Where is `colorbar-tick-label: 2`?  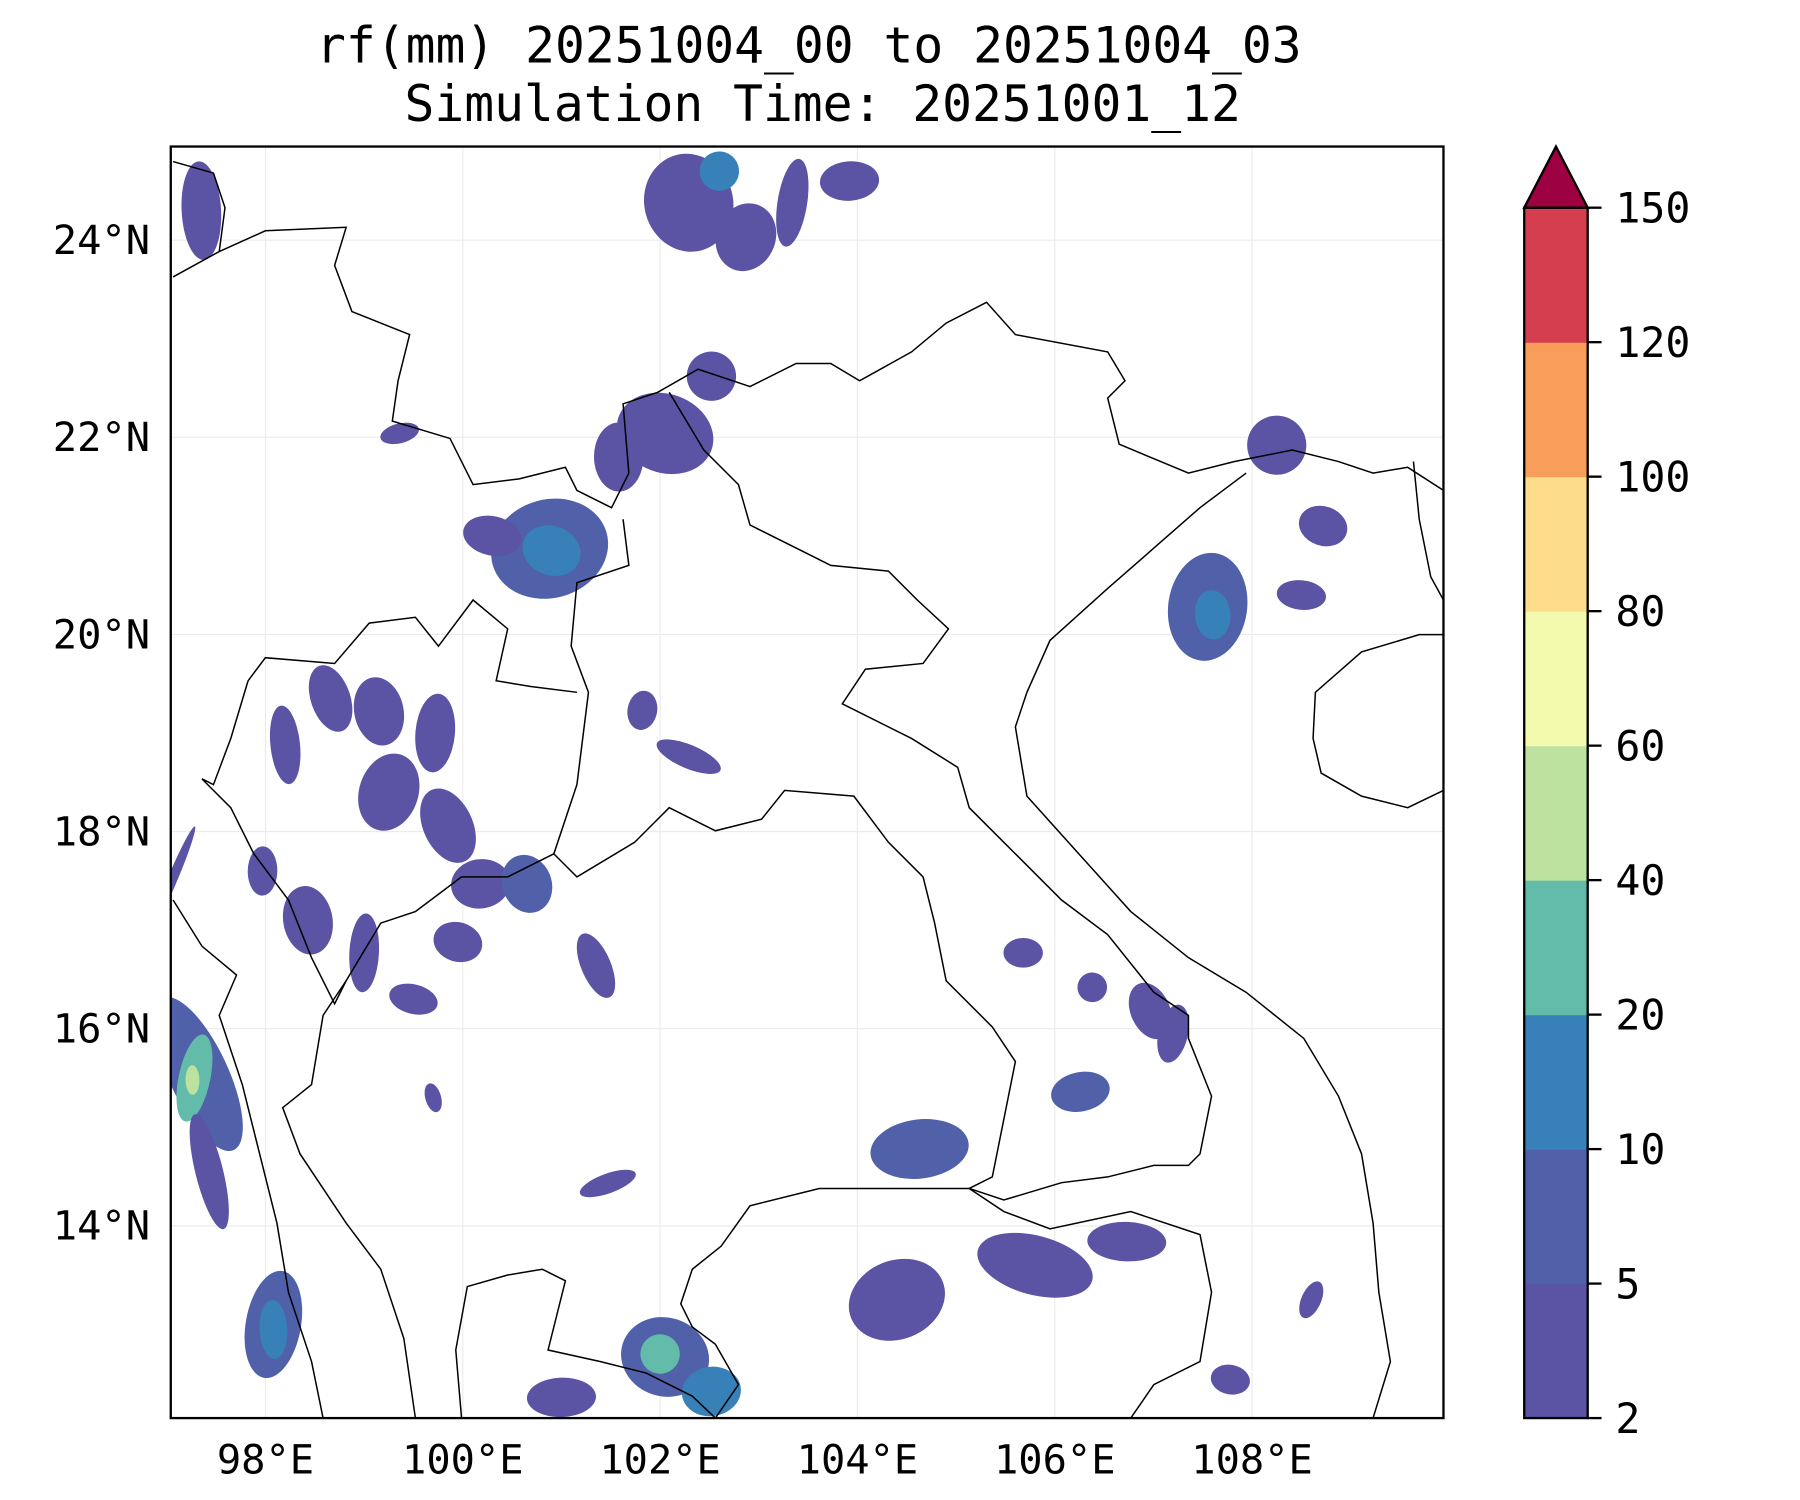 colorbar-tick-label: 2 is located at coordinates (1627, 1418).